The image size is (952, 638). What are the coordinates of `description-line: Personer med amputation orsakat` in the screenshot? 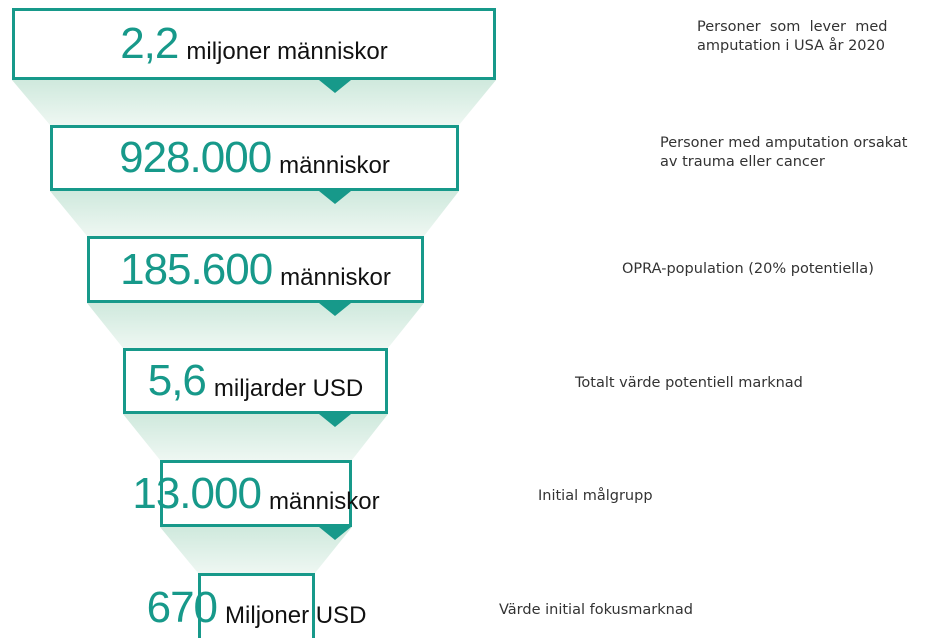 It's located at (784, 143).